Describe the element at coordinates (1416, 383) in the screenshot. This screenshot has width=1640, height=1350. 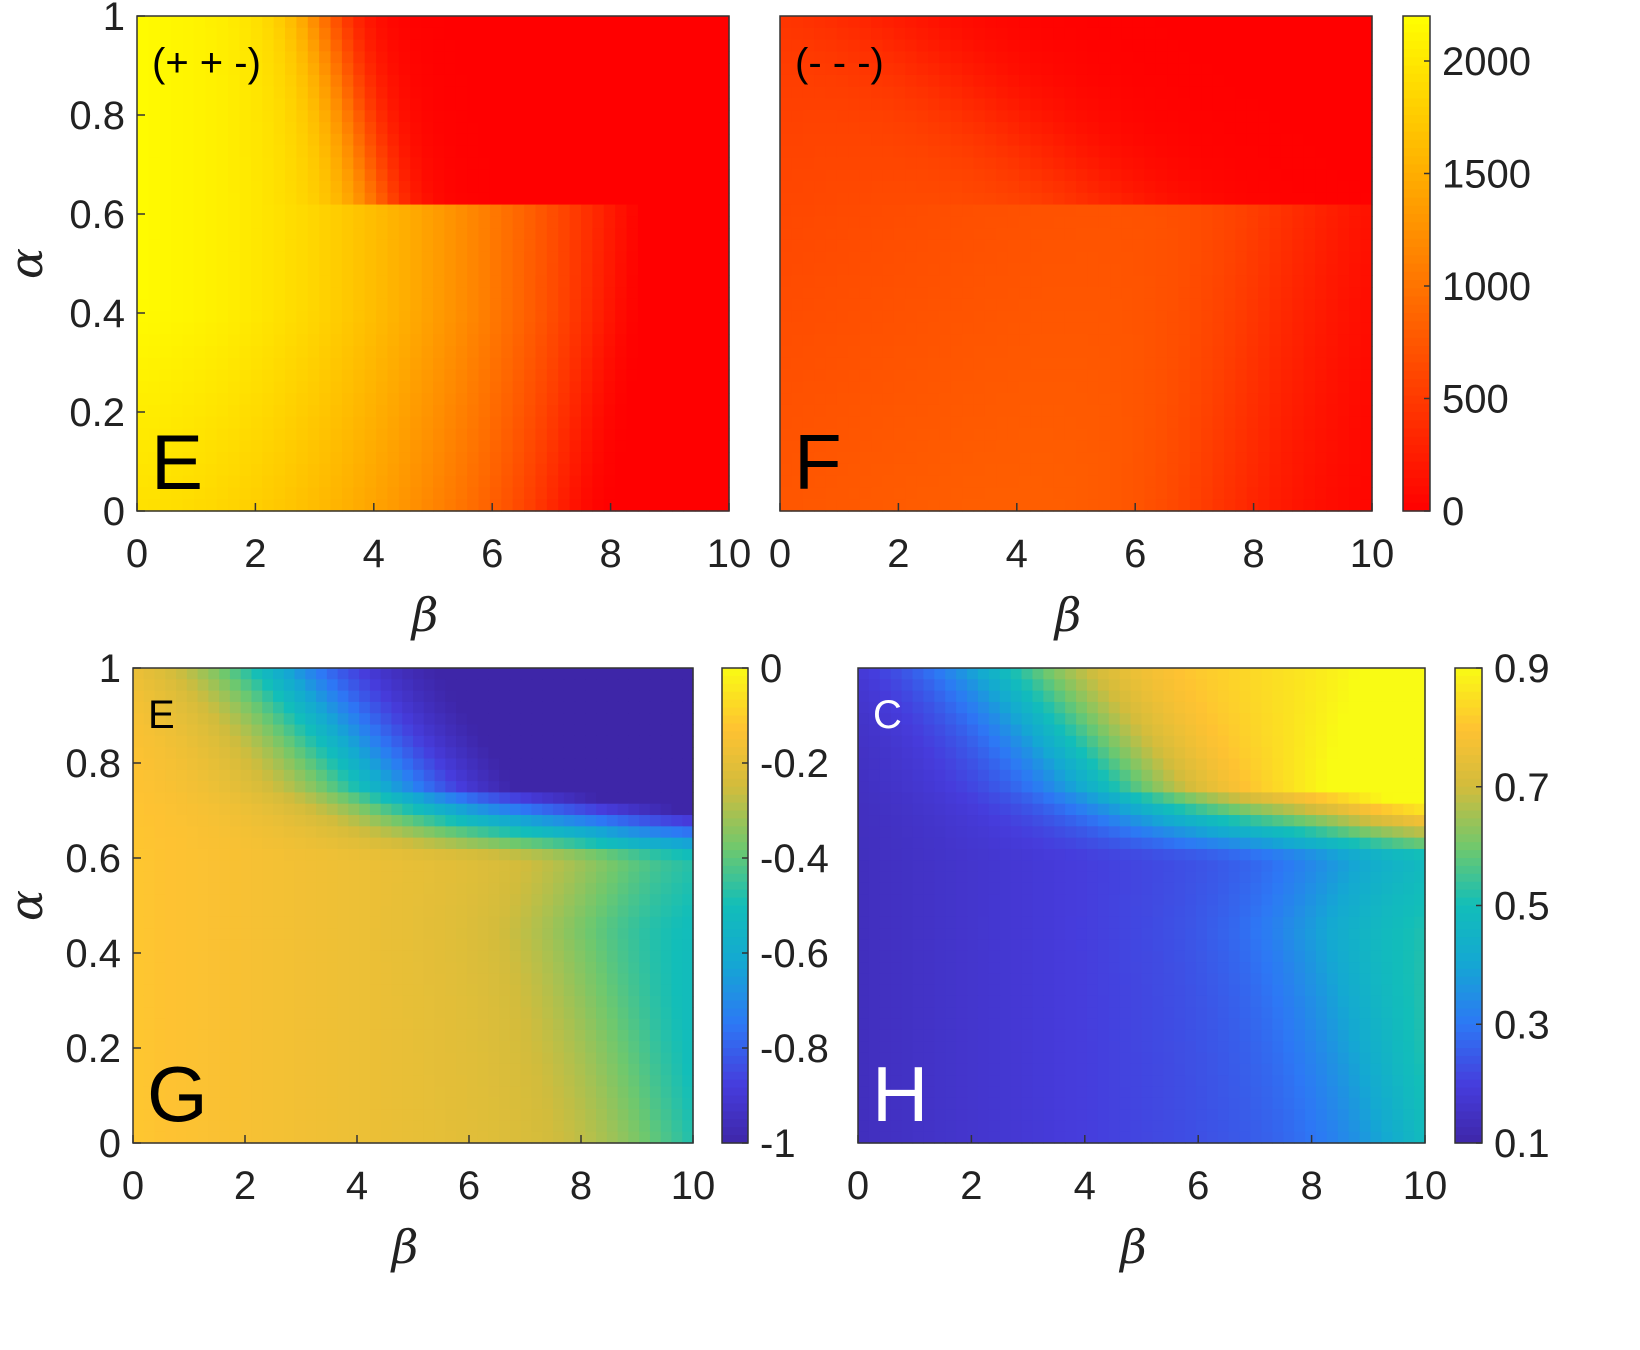
I see `colorbar-segment` at that location.